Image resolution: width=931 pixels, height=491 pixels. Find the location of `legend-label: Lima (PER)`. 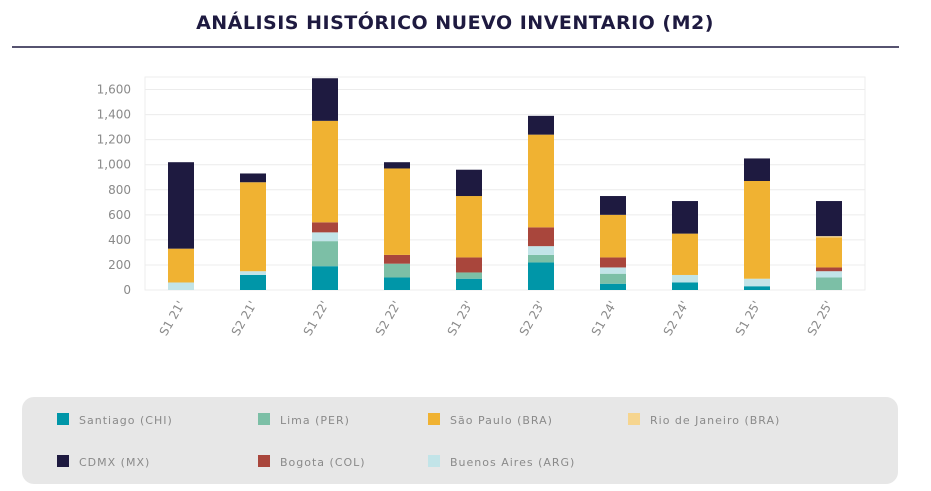

legend-label: Lima (PER) is located at coordinates (315, 420).